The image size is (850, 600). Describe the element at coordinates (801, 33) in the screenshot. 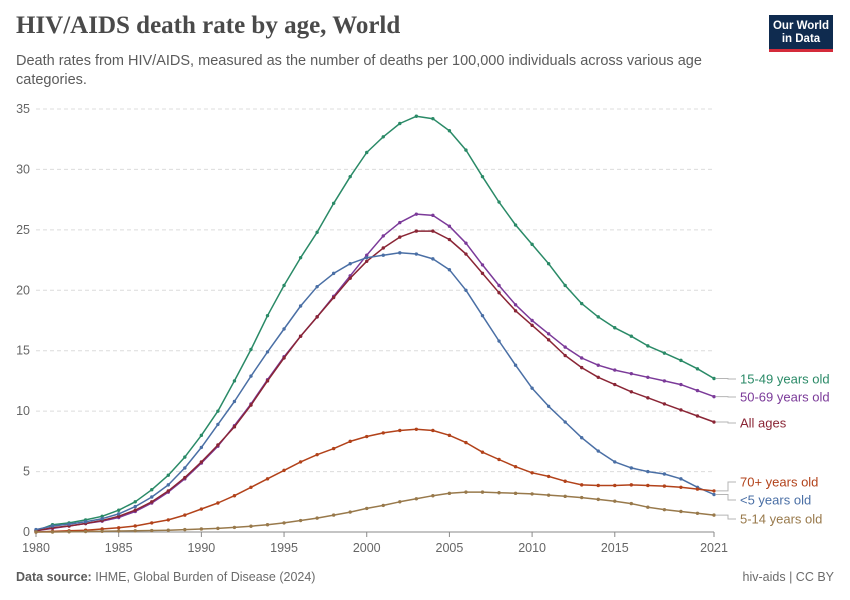

I see `owid-logo: Our World in Data` at that location.